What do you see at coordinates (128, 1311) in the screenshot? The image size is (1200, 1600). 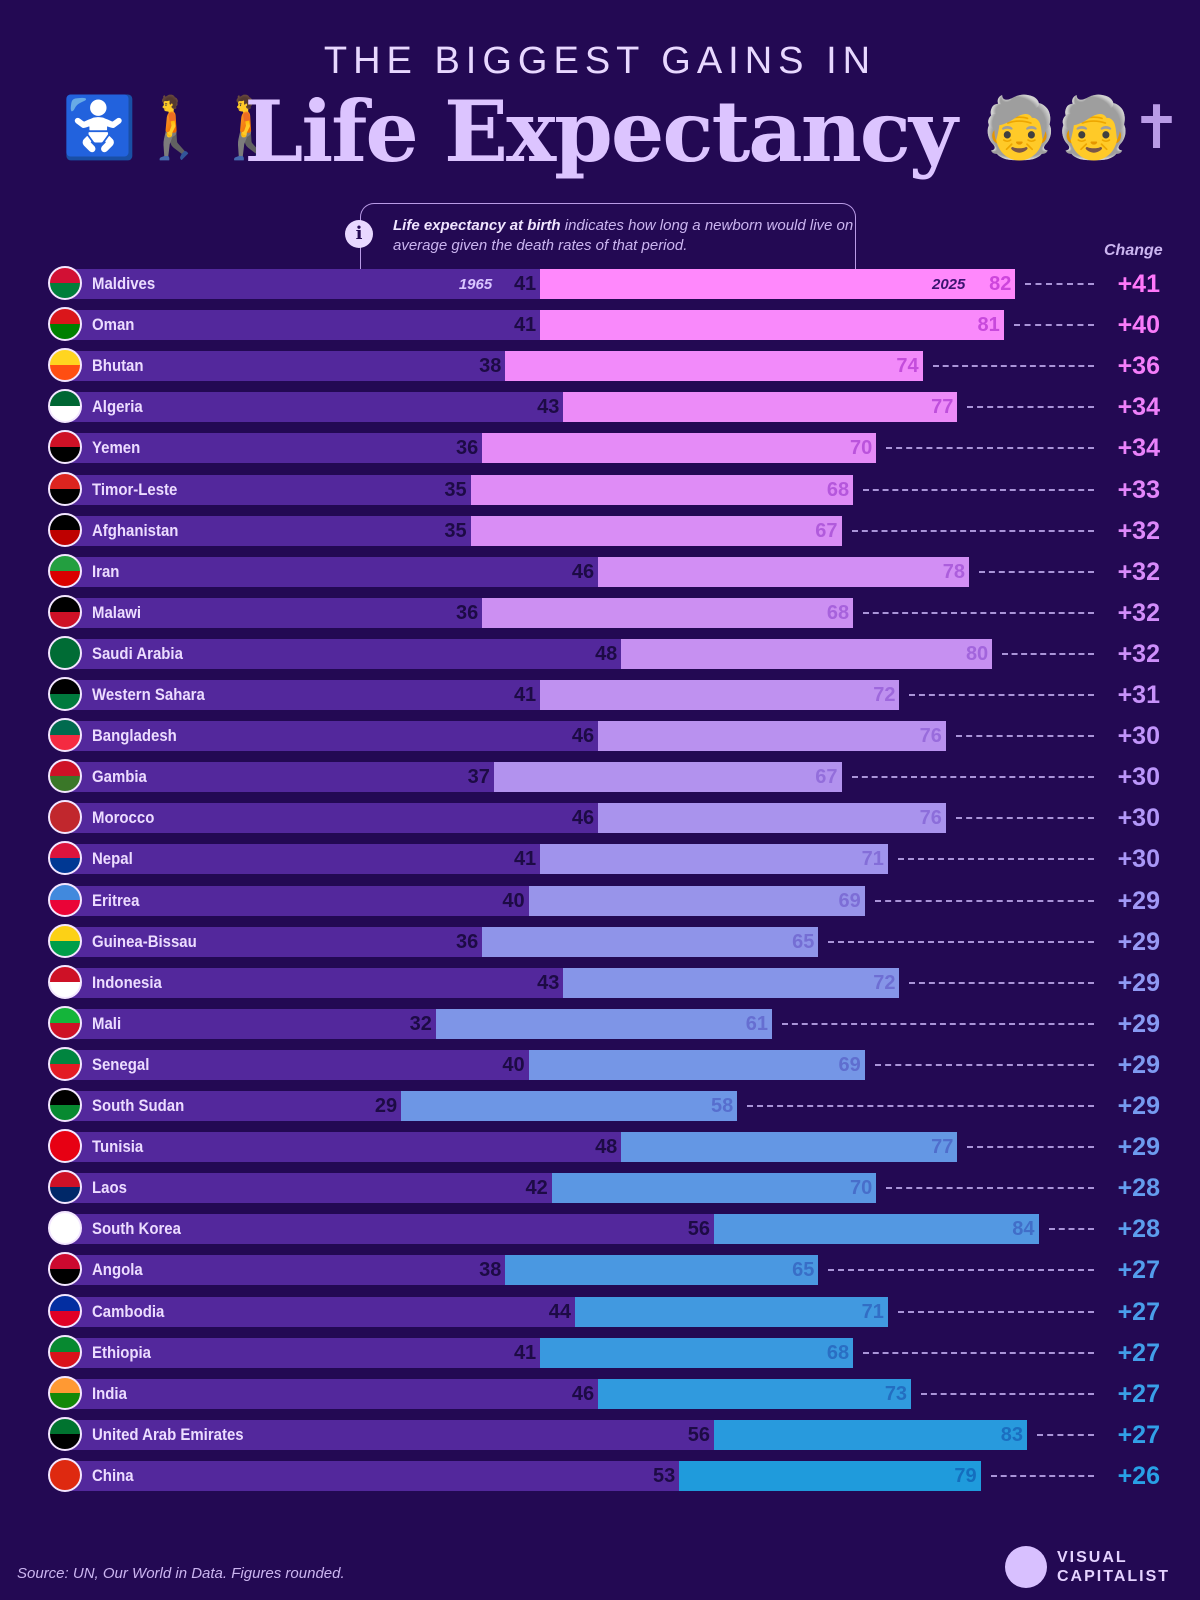 I see `country-label: Cambodia` at bounding box center [128, 1311].